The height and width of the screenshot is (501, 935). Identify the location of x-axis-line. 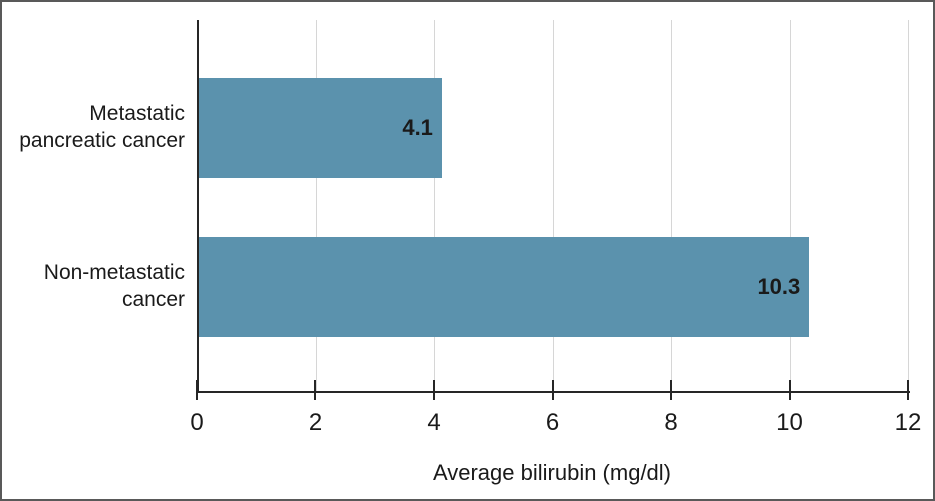
(553, 392).